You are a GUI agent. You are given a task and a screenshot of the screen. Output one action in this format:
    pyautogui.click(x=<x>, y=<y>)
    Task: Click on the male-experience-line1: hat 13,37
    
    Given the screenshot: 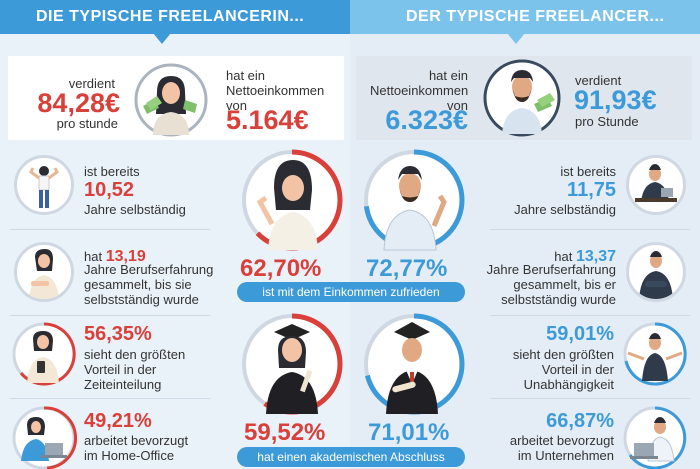 What is the action you would take?
    pyautogui.click(x=544, y=257)
    